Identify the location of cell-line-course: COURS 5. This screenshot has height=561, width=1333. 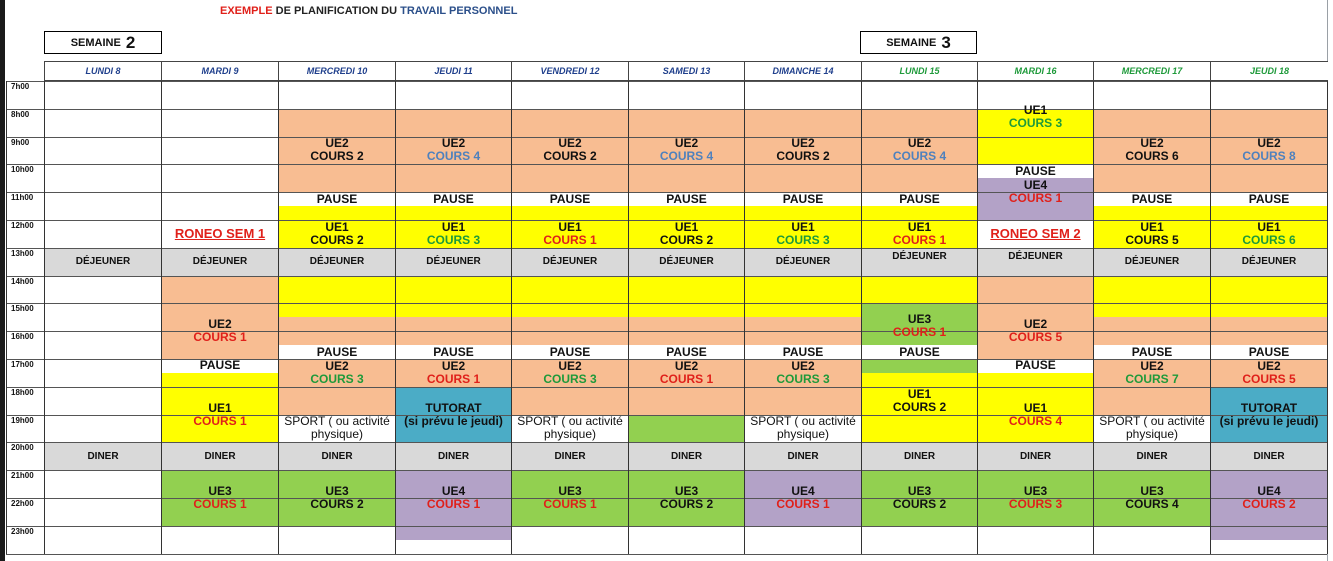
(1152, 239).